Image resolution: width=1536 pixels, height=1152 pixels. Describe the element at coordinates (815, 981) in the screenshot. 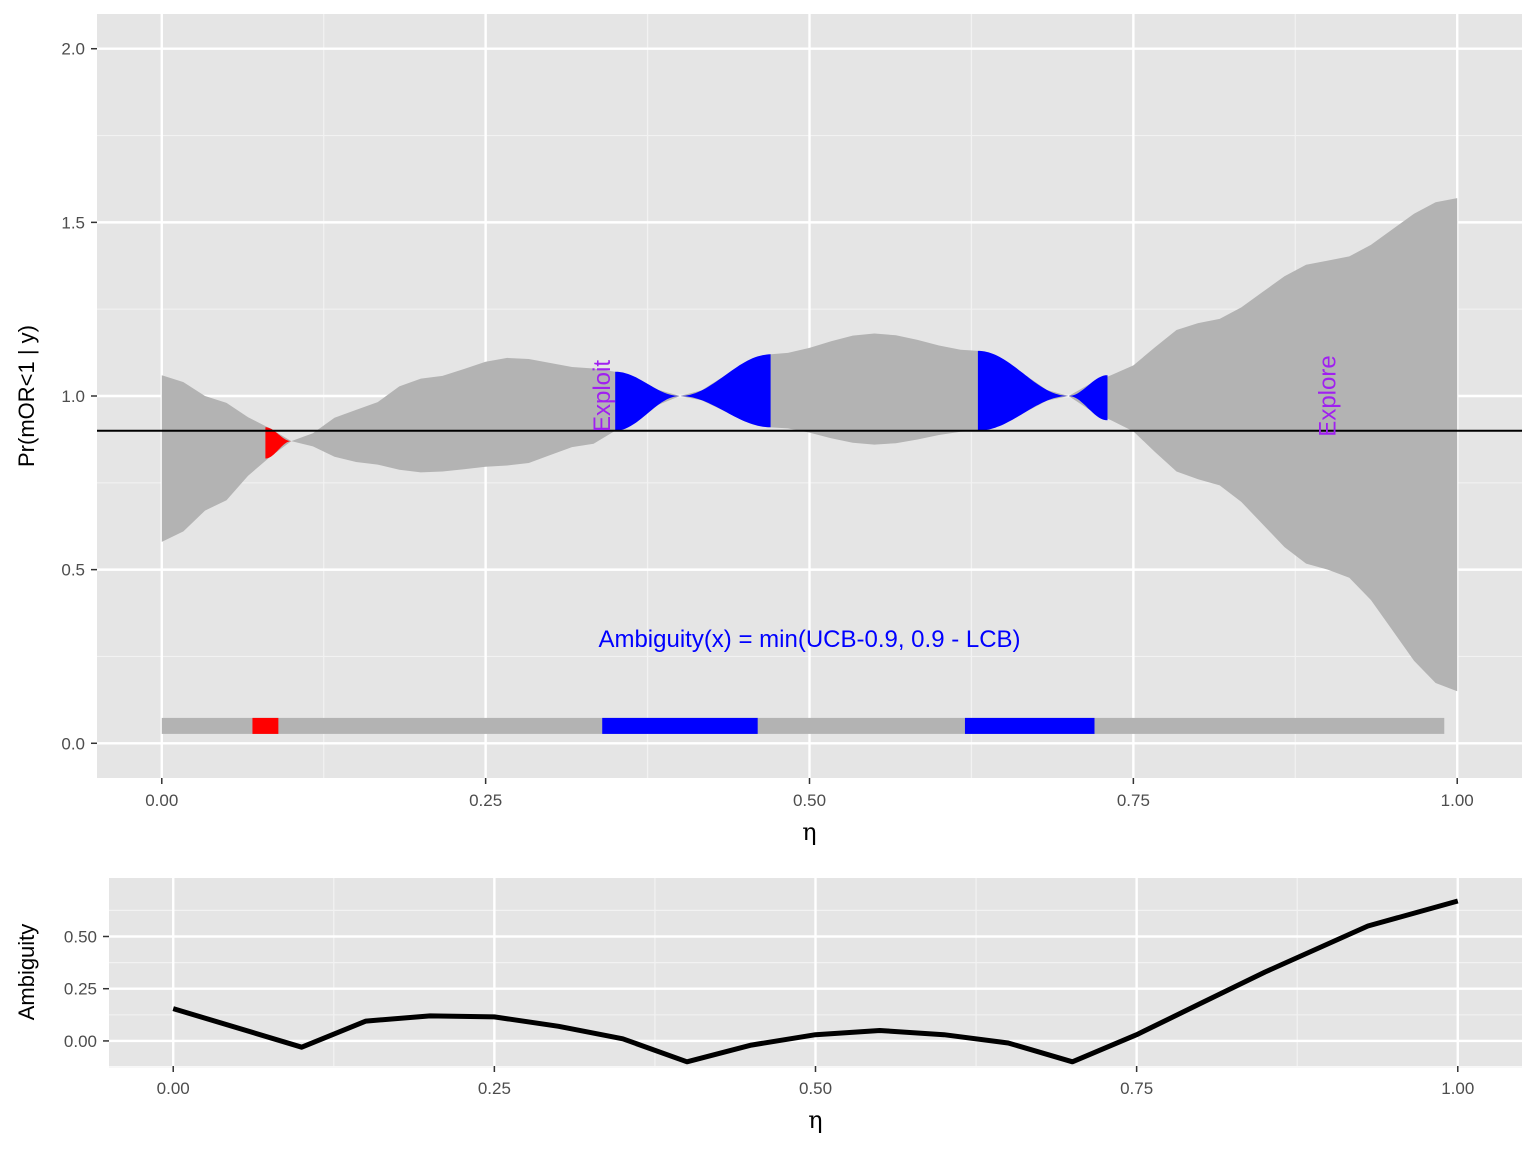

I see `ambiguity-line` at that location.